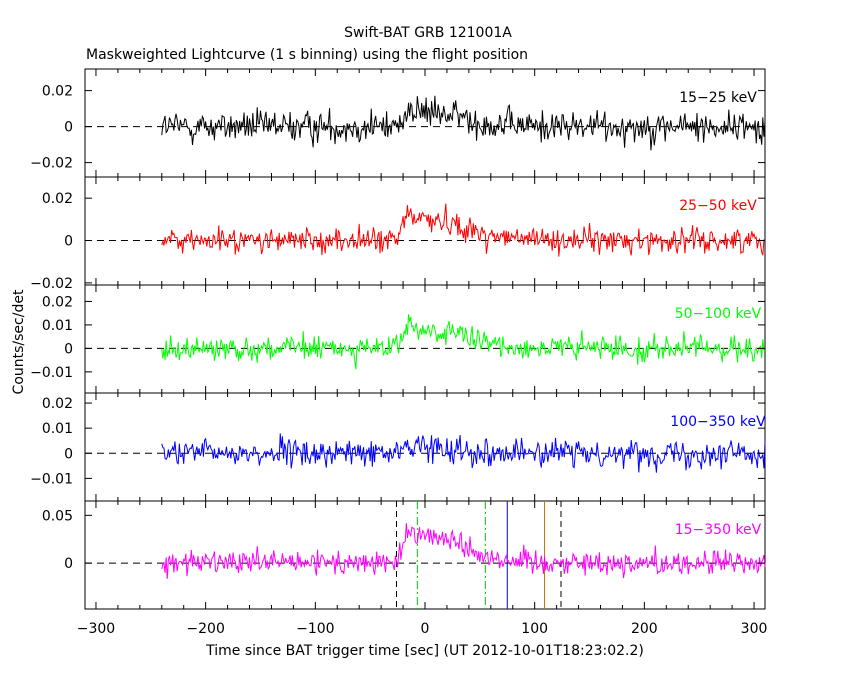  I want to click on panel-4: 0.02 0.01 0 −0.01 100−350 keV, so click(398, 447).